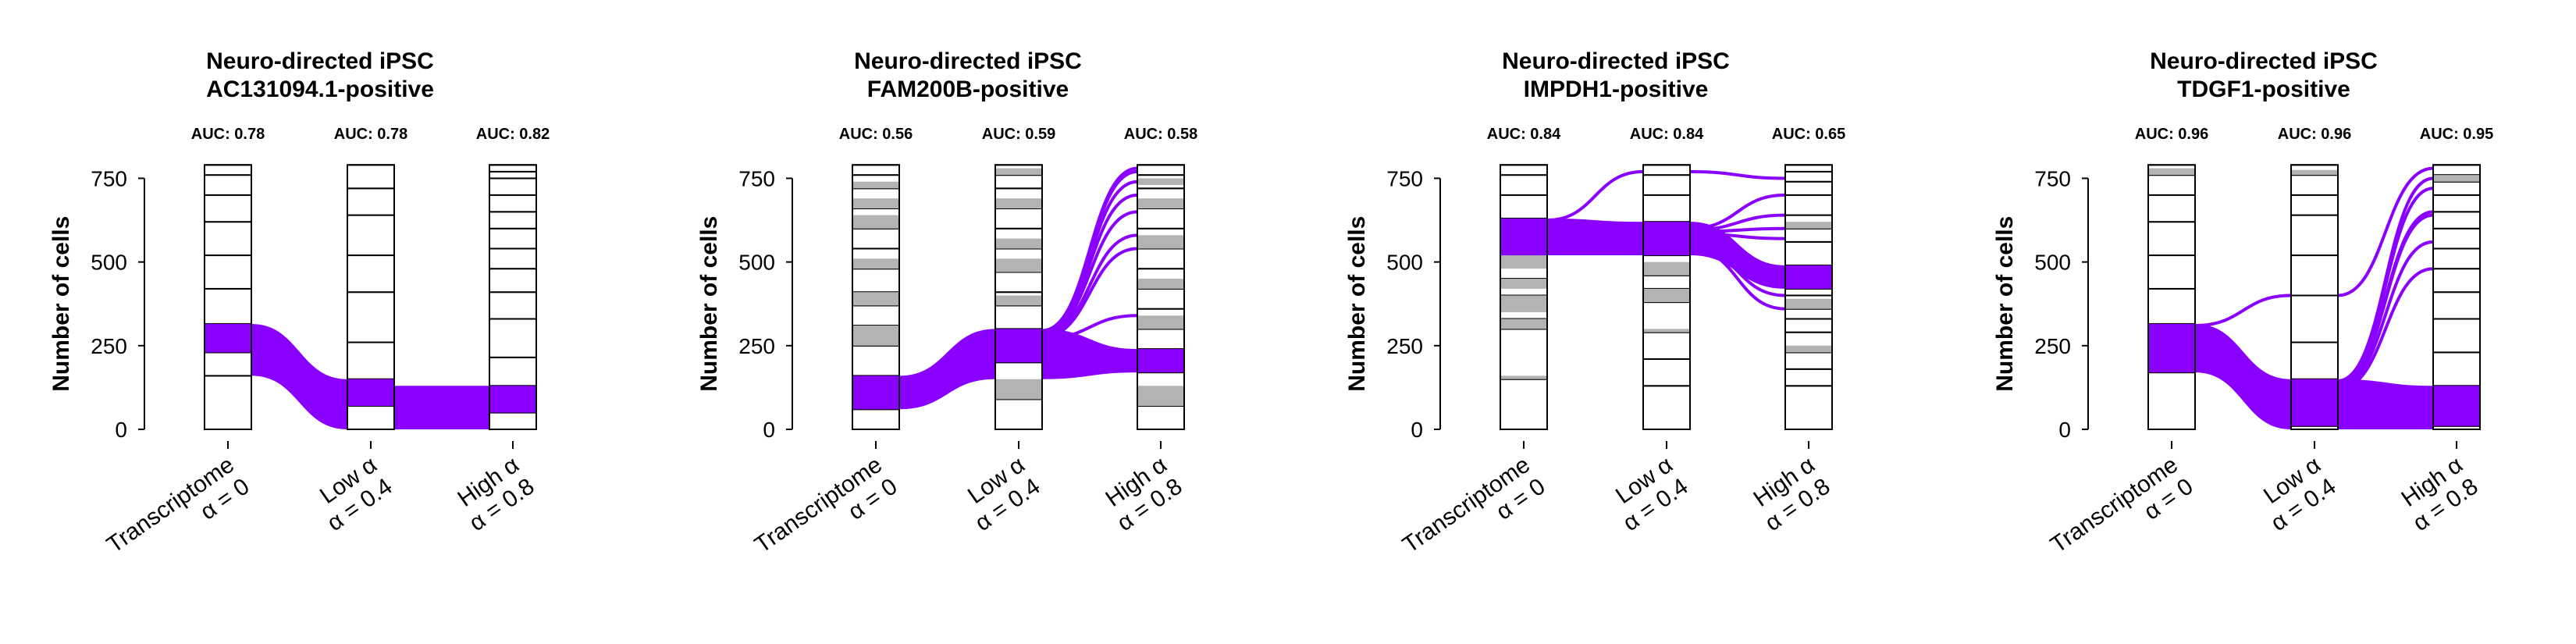  What do you see at coordinates (1616, 89) in the screenshot?
I see `chart-title-line: IMPDH1-positive` at bounding box center [1616, 89].